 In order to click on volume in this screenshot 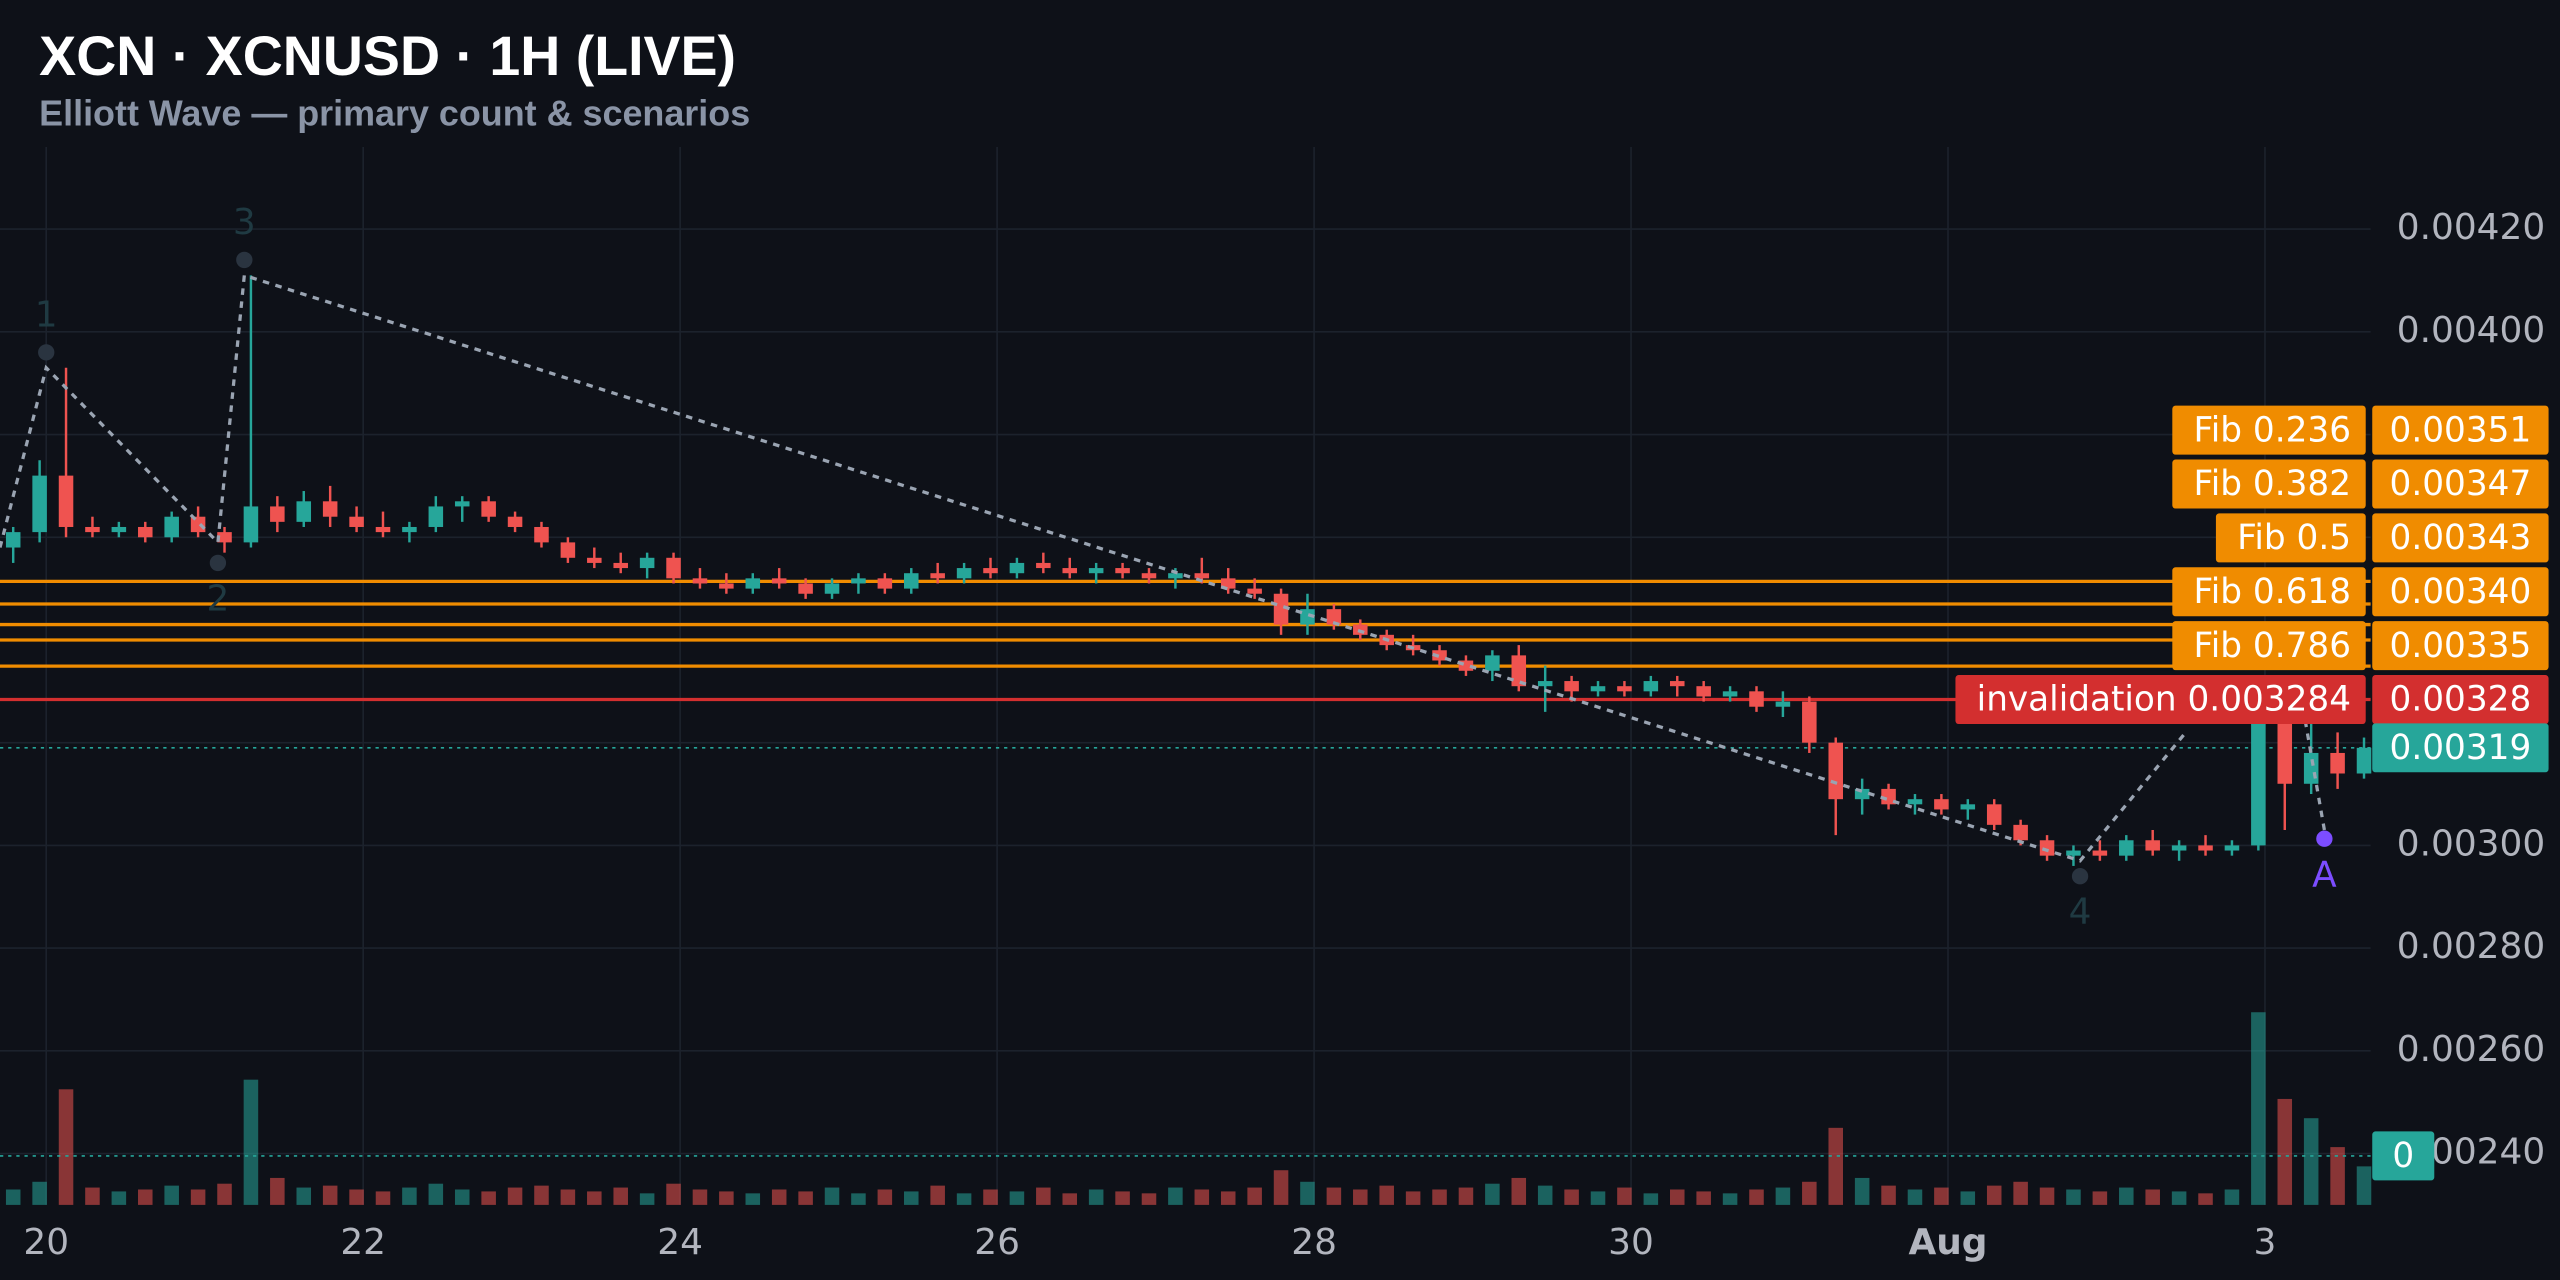, I will do `click(1188, 1108)`.